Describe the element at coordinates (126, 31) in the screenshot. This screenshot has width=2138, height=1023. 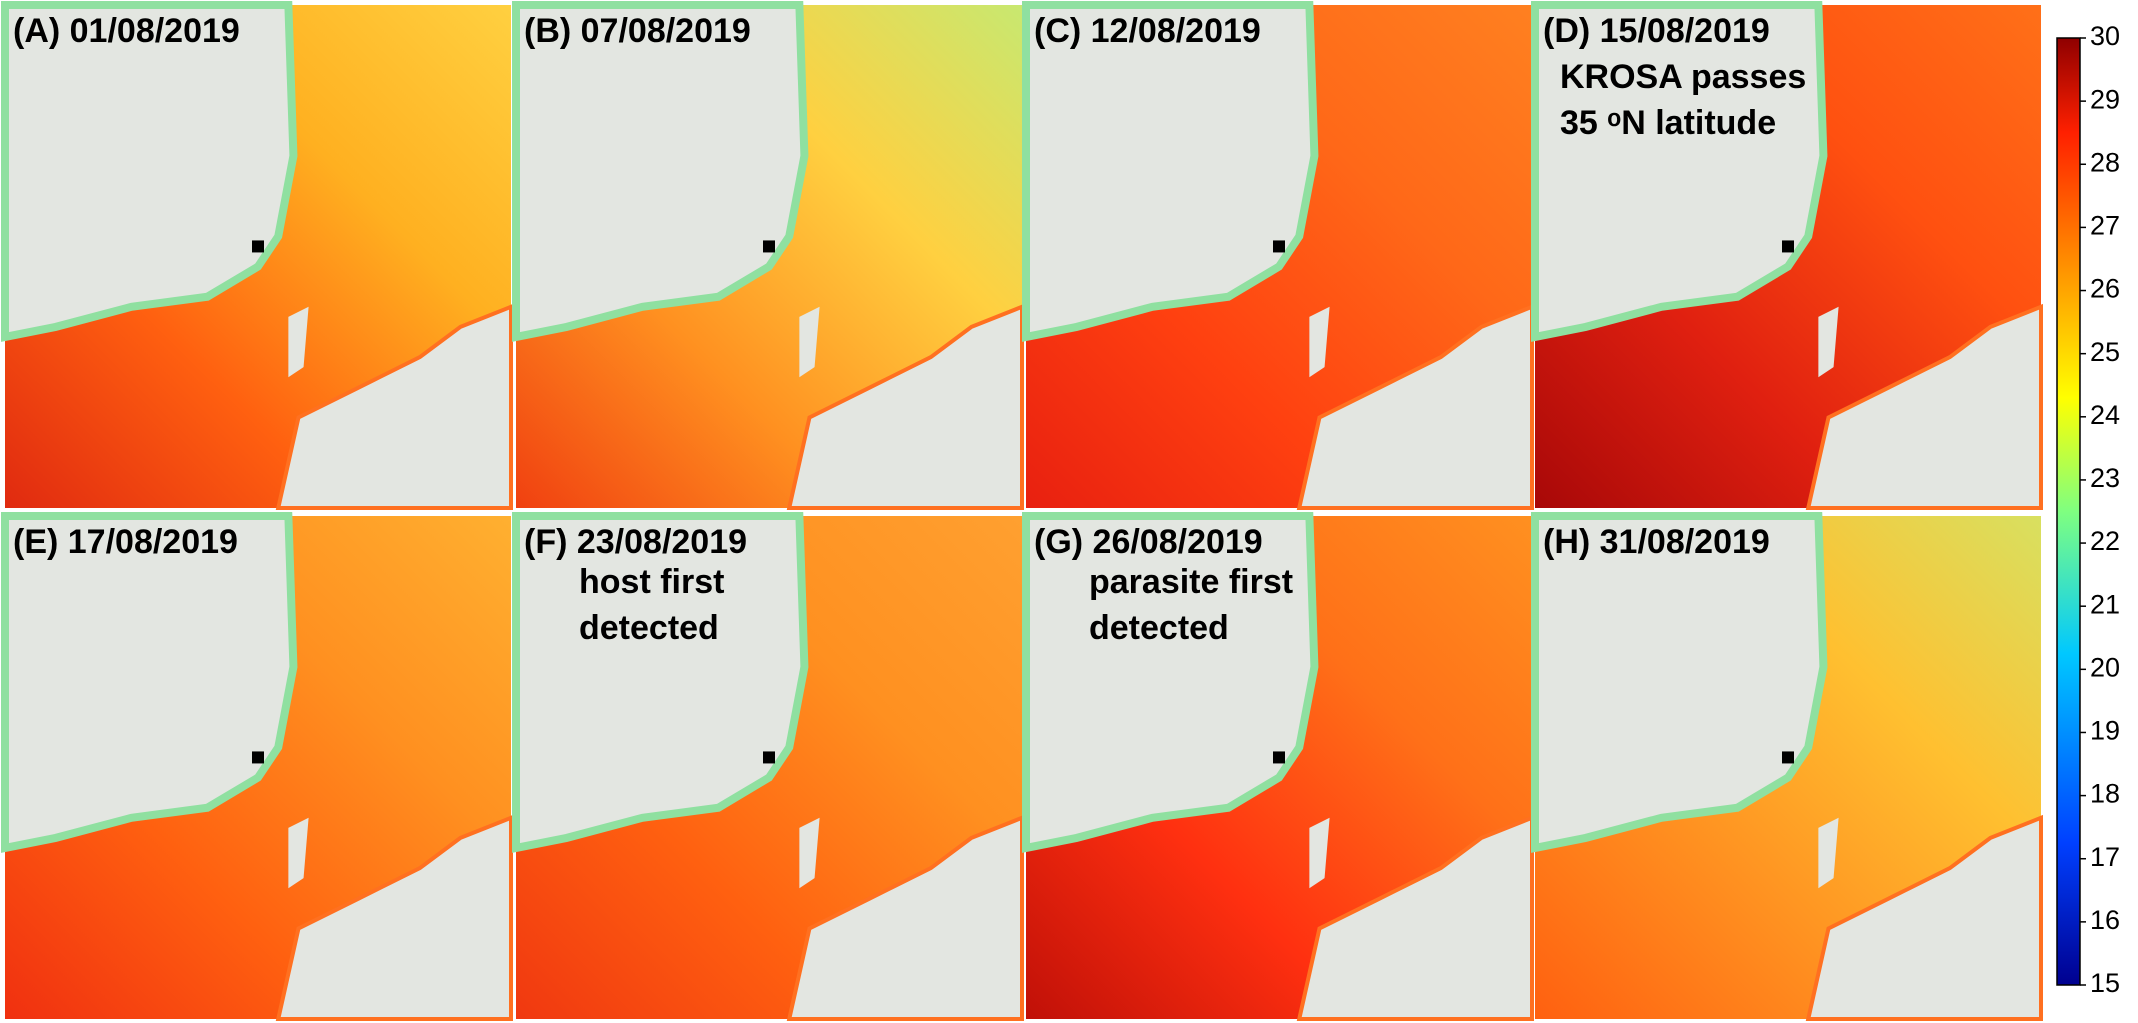
I see `panel-label: (A) 01/08/2019` at that location.